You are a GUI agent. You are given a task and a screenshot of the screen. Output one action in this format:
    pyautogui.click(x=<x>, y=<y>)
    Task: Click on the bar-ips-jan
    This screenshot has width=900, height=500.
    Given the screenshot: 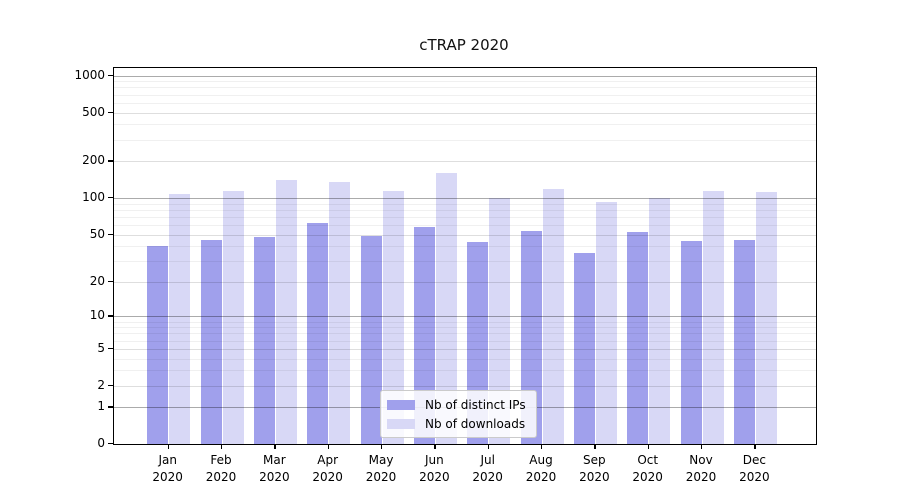 What is the action you would take?
    pyautogui.click(x=158, y=345)
    